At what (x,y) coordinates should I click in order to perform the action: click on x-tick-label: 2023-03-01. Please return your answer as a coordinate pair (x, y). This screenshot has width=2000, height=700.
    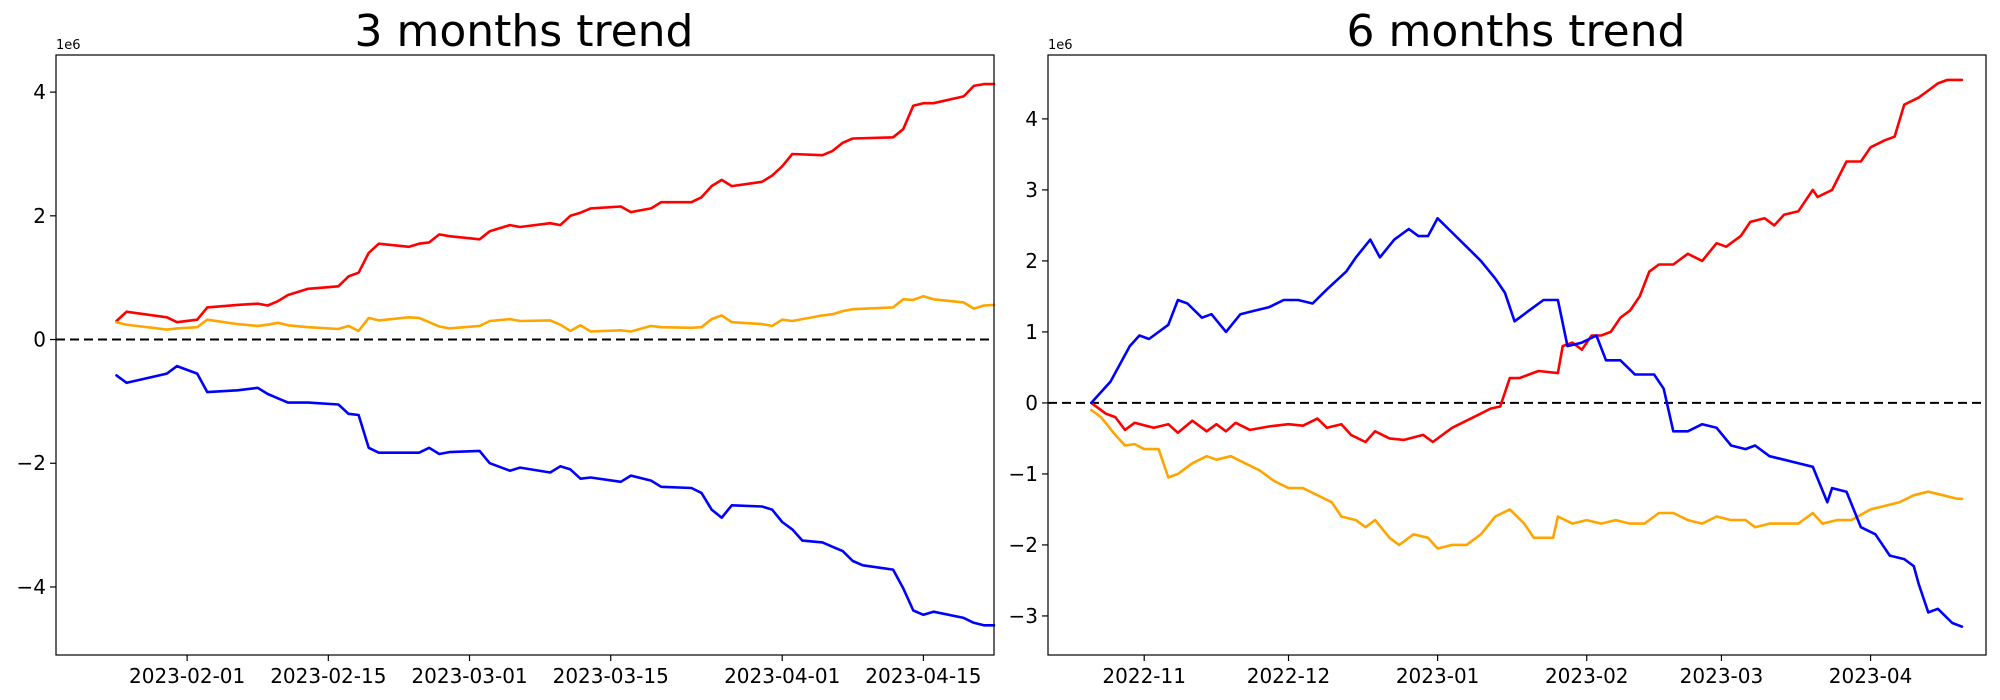
    Looking at the image, I should click on (469, 676).